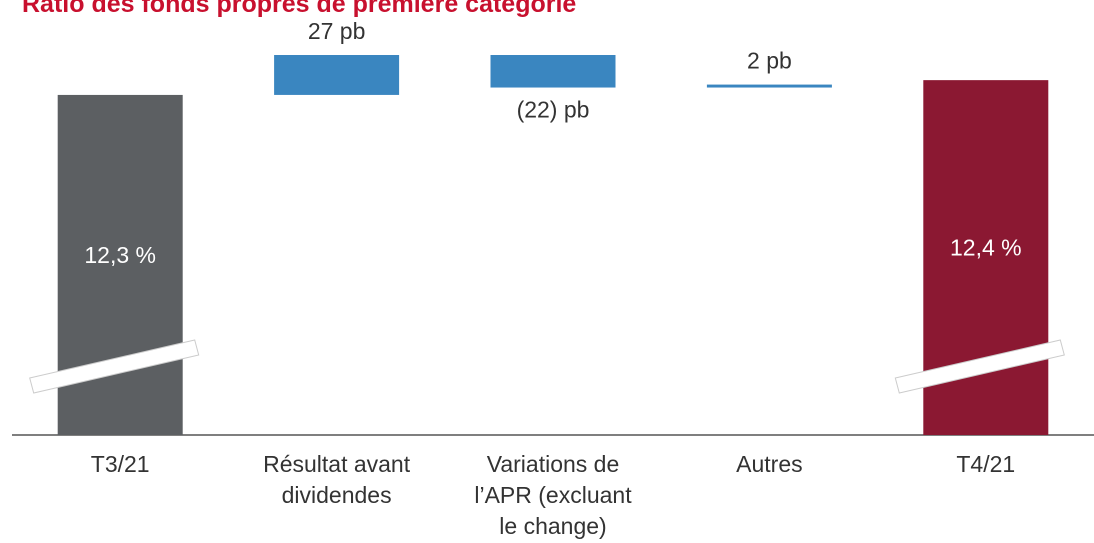 The height and width of the screenshot is (543, 1094). Describe the element at coordinates (337, 31) in the screenshot. I see `value-label: 27 pb` at that location.